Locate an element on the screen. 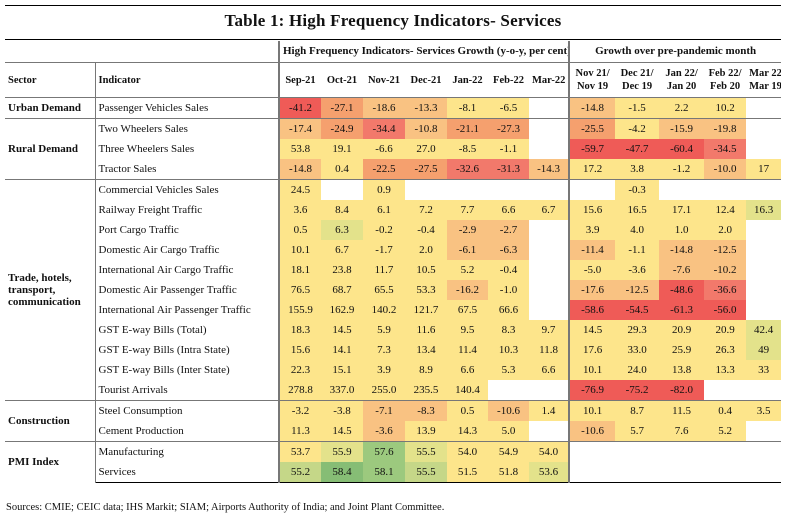 The height and width of the screenshot is (520, 786). growth-value-cell: -7.1 is located at coordinates (384, 410).